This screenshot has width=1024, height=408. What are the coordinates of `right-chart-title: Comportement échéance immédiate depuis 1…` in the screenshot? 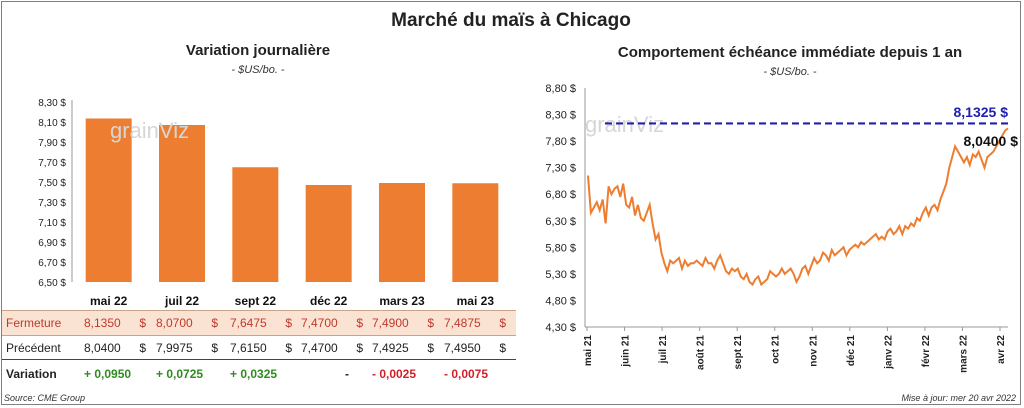 It's located at (790, 52).